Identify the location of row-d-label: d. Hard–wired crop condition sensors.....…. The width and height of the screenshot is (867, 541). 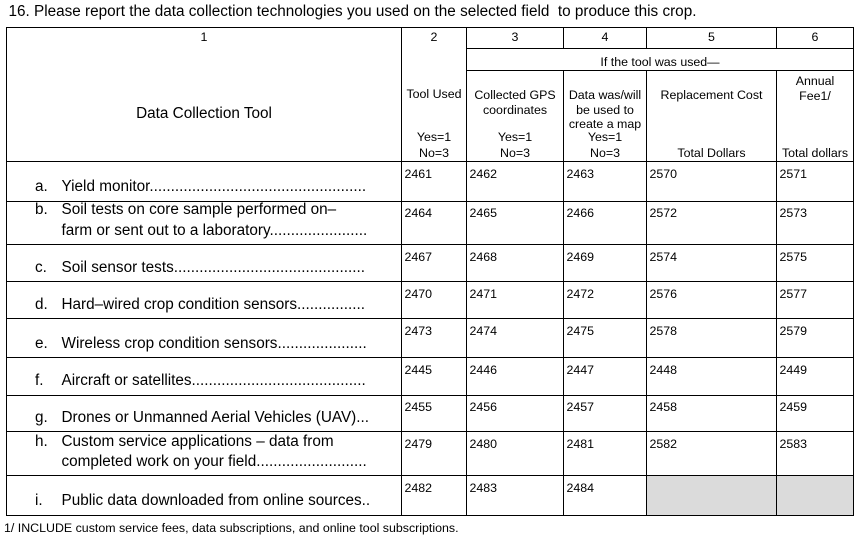
(204, 300).